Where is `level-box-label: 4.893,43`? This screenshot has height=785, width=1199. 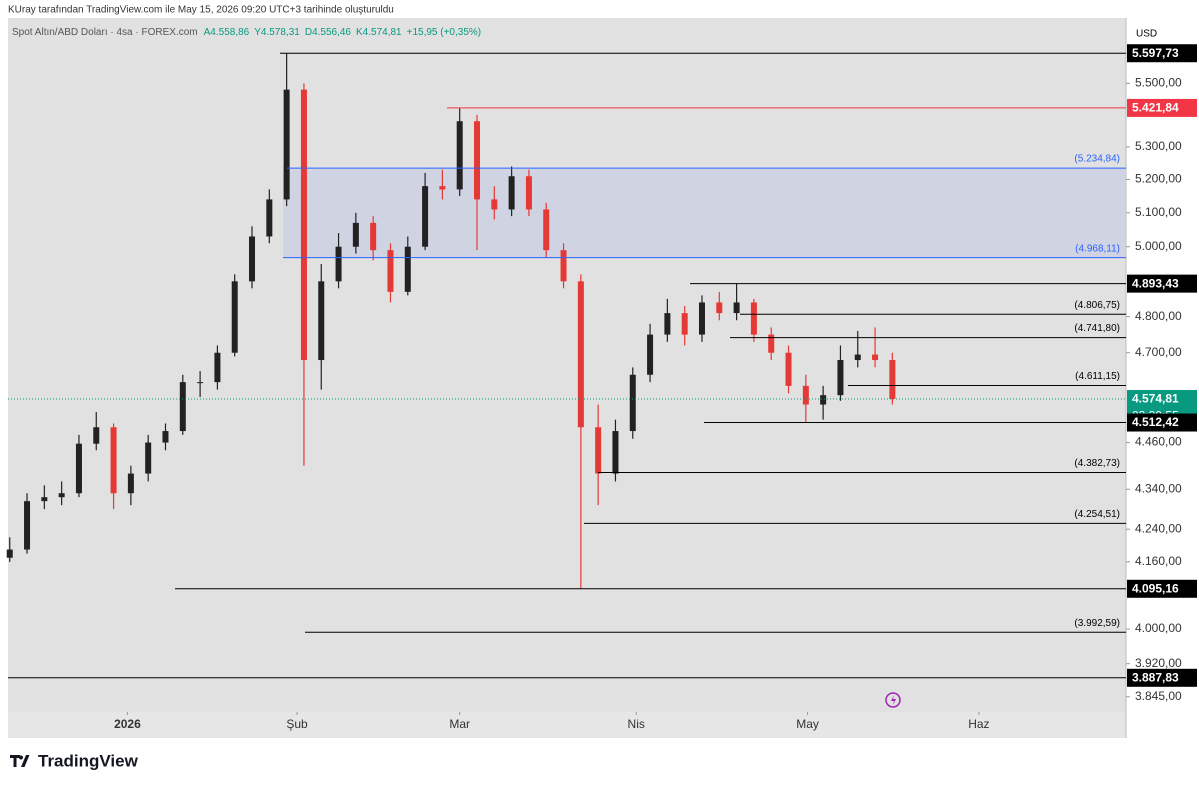 level-box-label: 4.893,43 is located at coordinates (1155, 283).